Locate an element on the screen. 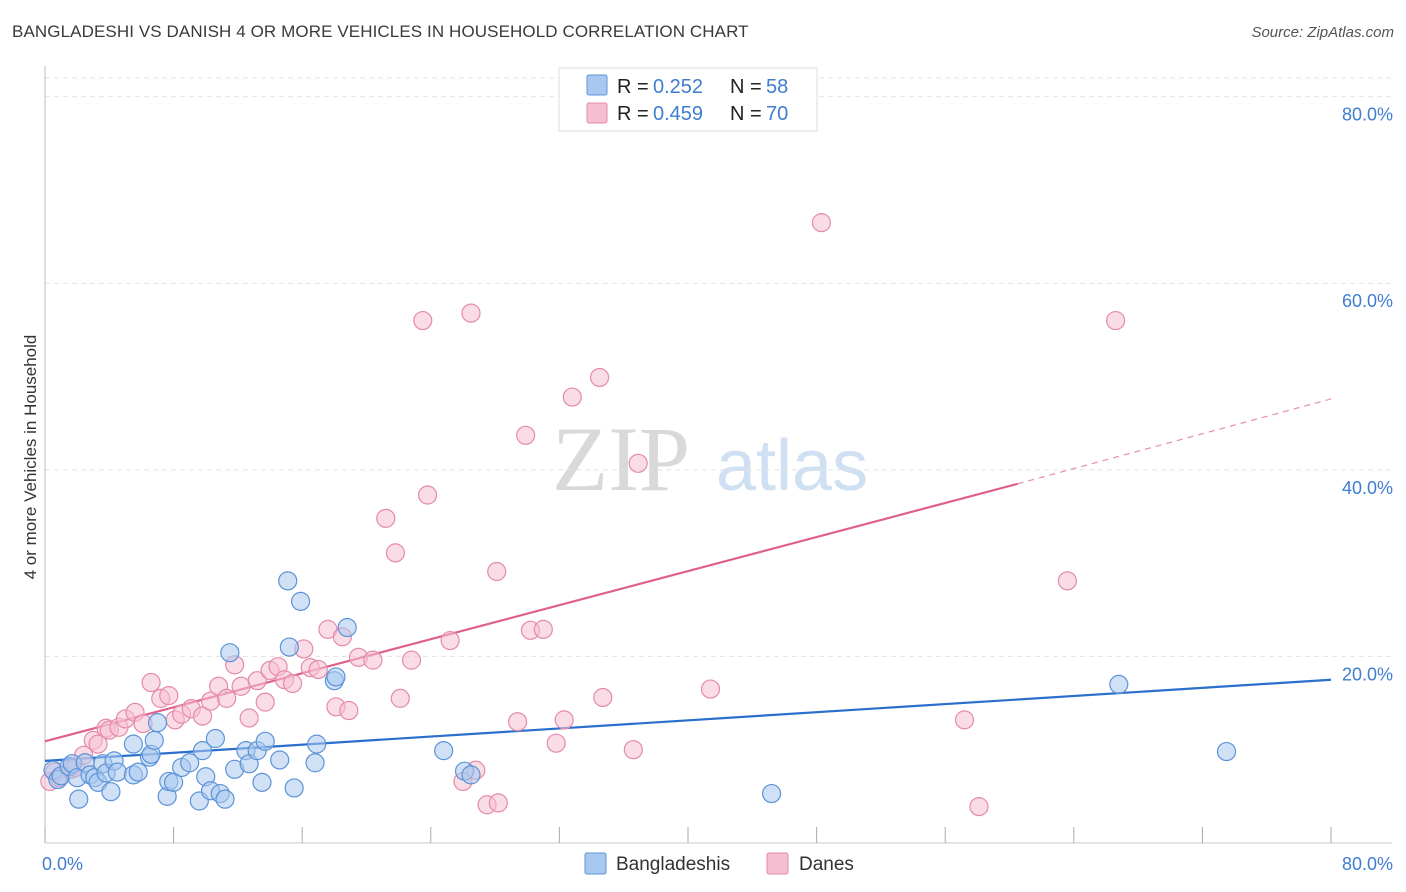  y-axis-label: 4 or more Vehicles in Household is located at coordinates (30, 457).